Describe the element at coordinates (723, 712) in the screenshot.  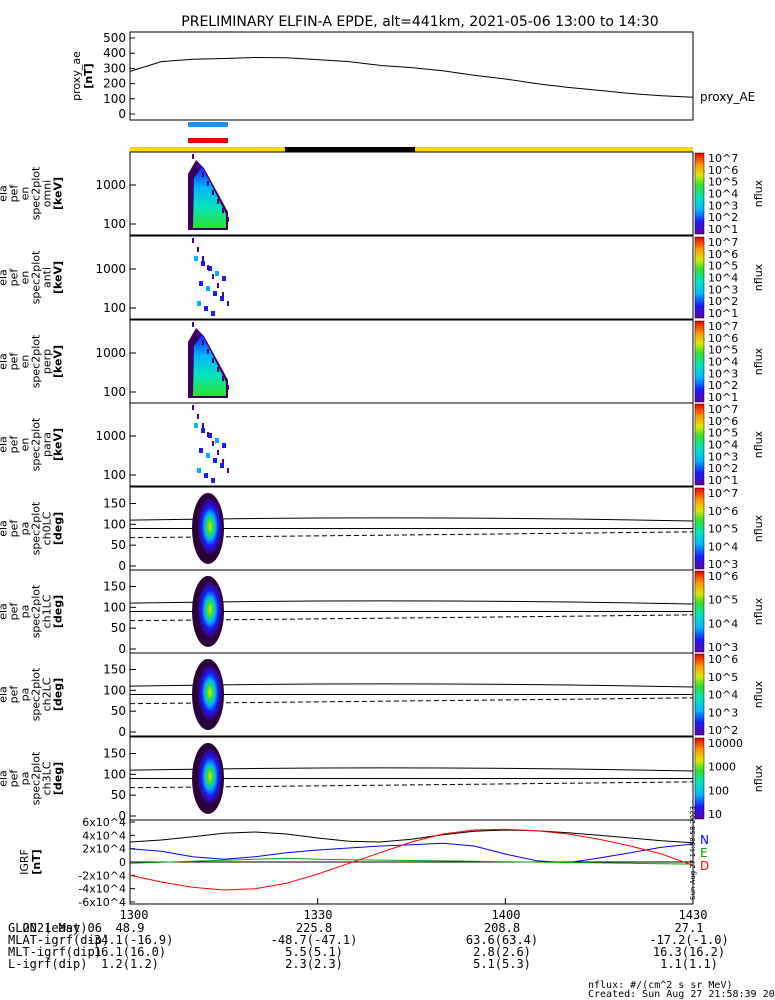
I see `colorbar-tick-label: 10^3` at that location.